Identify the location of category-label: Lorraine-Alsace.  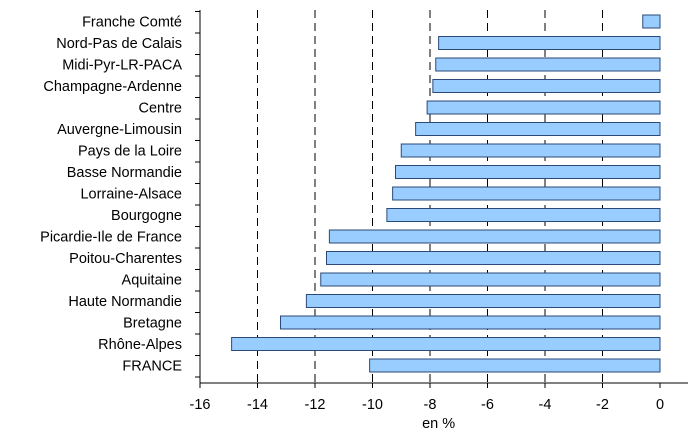
(131, 195).